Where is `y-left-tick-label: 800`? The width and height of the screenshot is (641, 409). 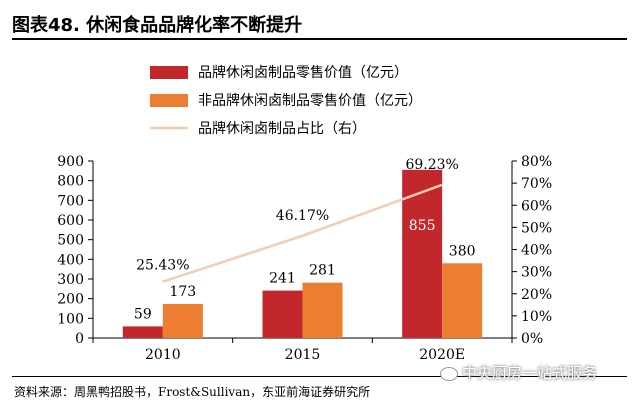 y-left-tick-label: 800 is located at coordinates (70, 182).